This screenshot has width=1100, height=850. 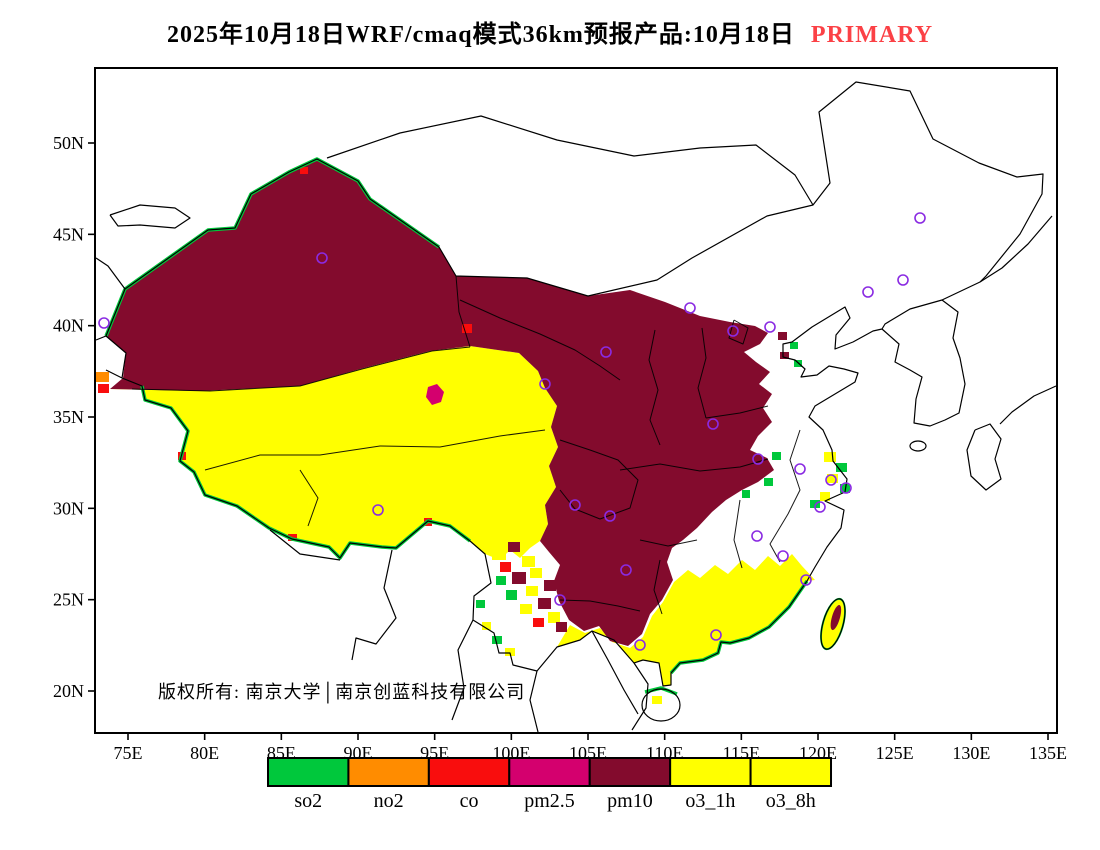 What do you see at coordinates (1048, 753) in the screenshot?
I see `x-tick-label: 135E` at bounding box center [1048, 753].